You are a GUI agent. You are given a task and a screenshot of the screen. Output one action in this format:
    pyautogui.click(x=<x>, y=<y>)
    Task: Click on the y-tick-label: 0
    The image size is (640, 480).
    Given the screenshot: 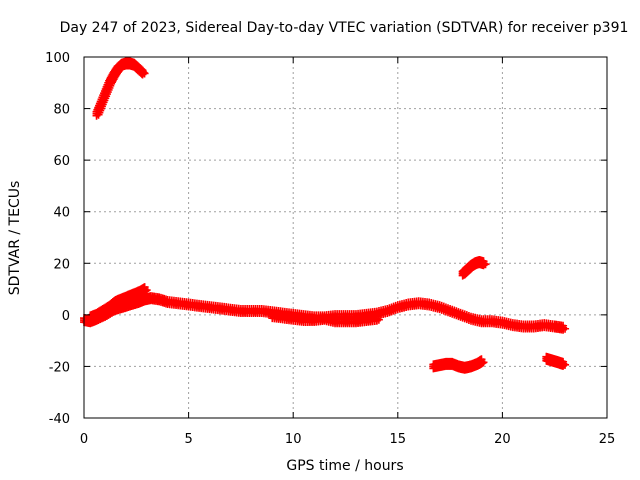 What is the action you would take?
    pyautogui.click(x=66, y=316)
    